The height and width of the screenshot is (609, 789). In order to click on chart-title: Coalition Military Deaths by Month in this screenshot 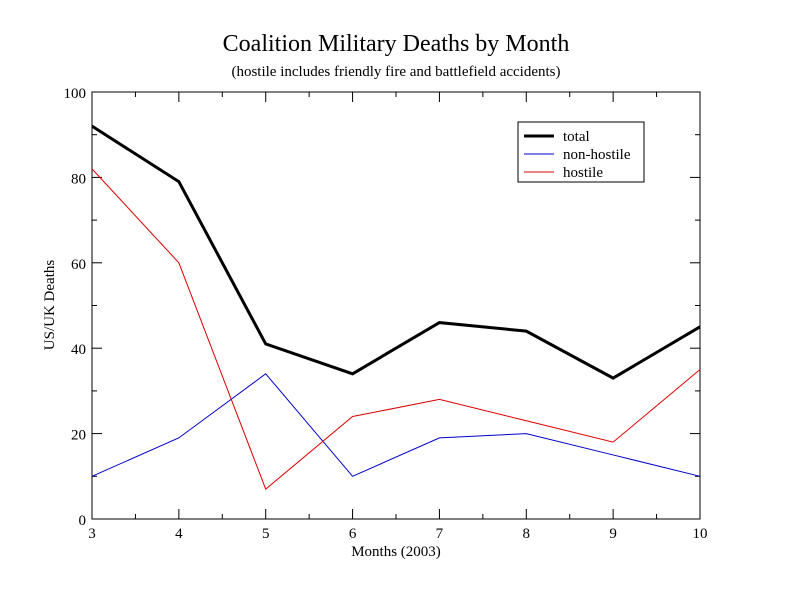, I will do `click(396, 44)`.